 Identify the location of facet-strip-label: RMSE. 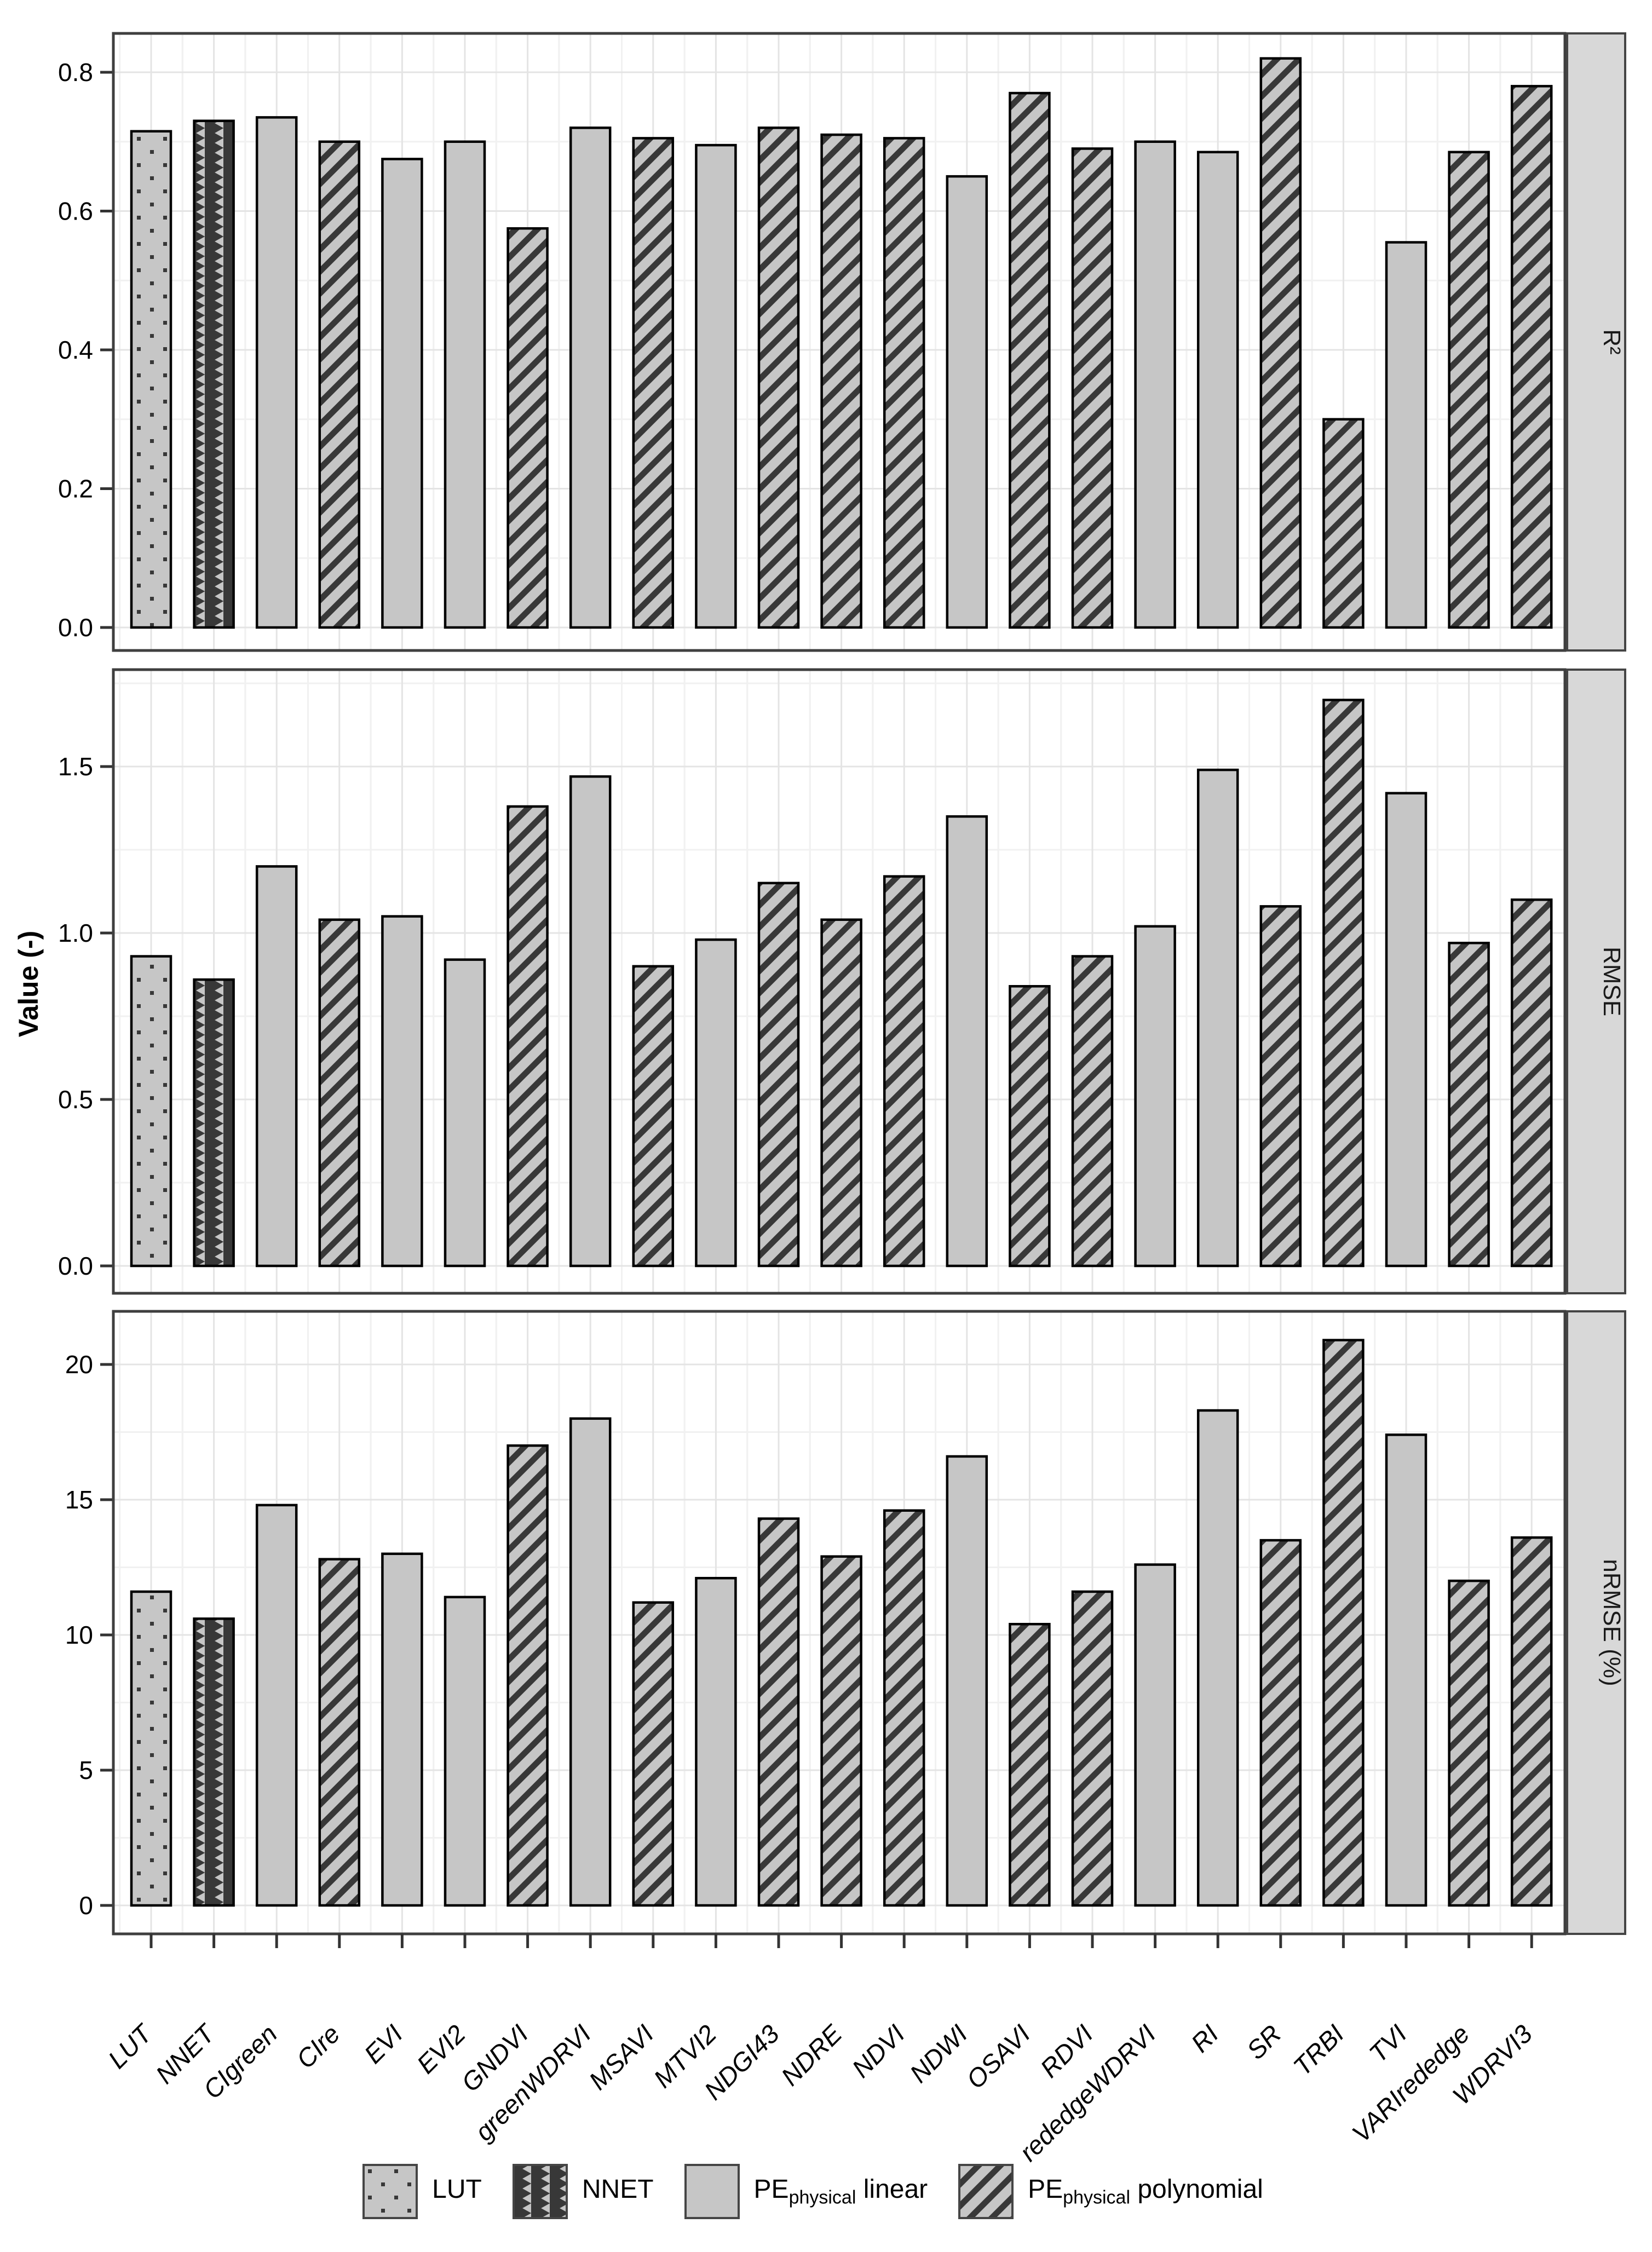
(1612, 981).